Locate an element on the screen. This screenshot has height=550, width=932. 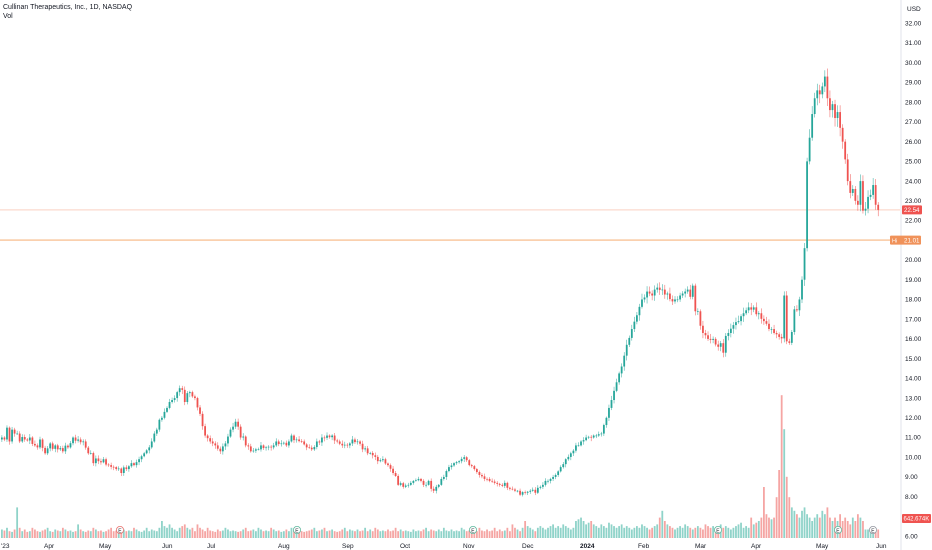
x-tick-label: Oct is located at coordinates (405, 546).